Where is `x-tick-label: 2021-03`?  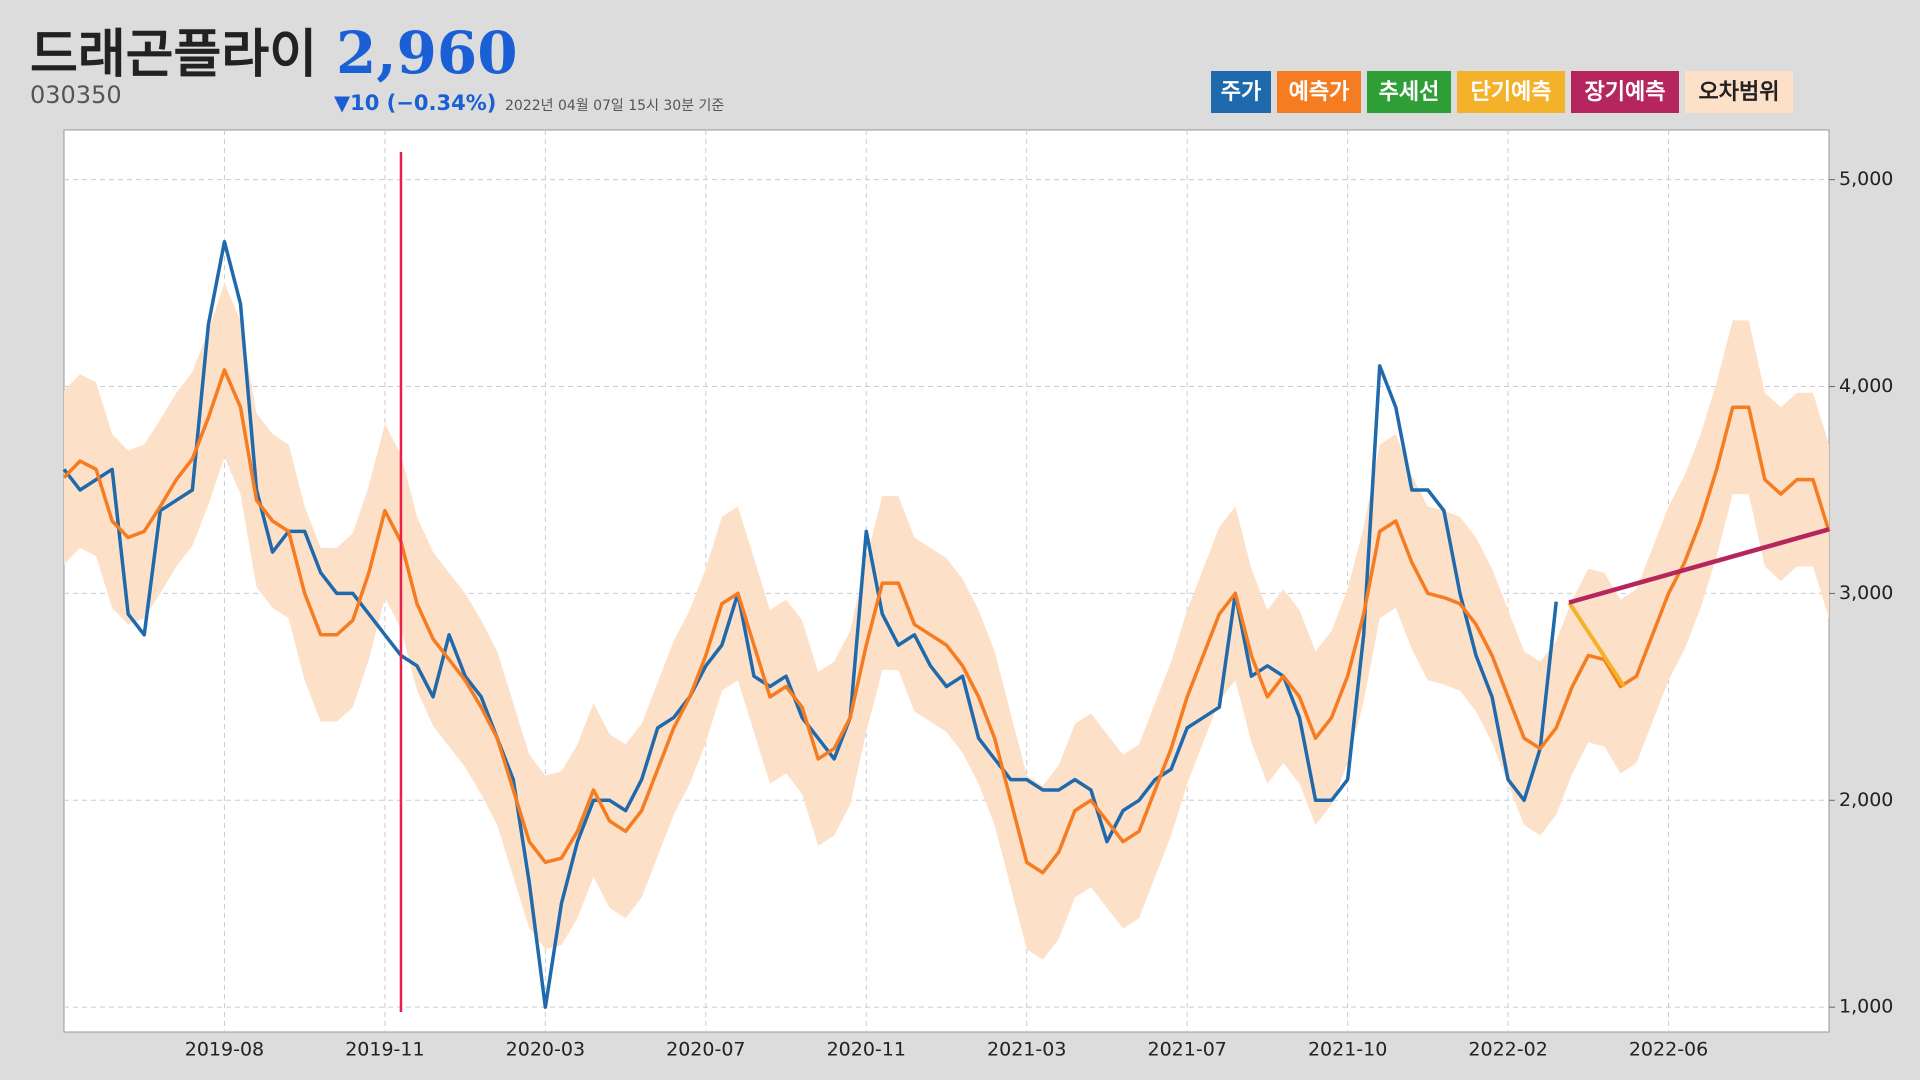
x-tick-label: 2021-03 is located at coordinates (1026, 1050).